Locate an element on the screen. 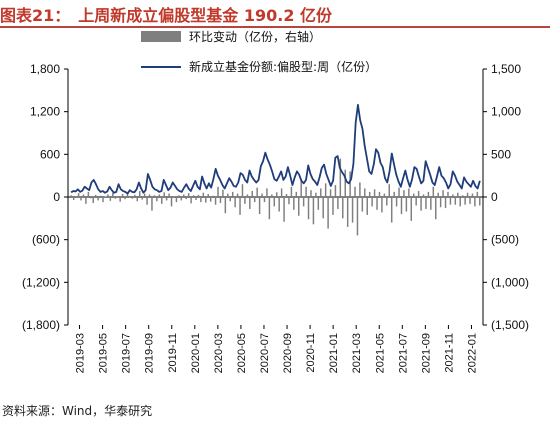  left-tick-label: (1,200) is located at coordinates (41, 282).